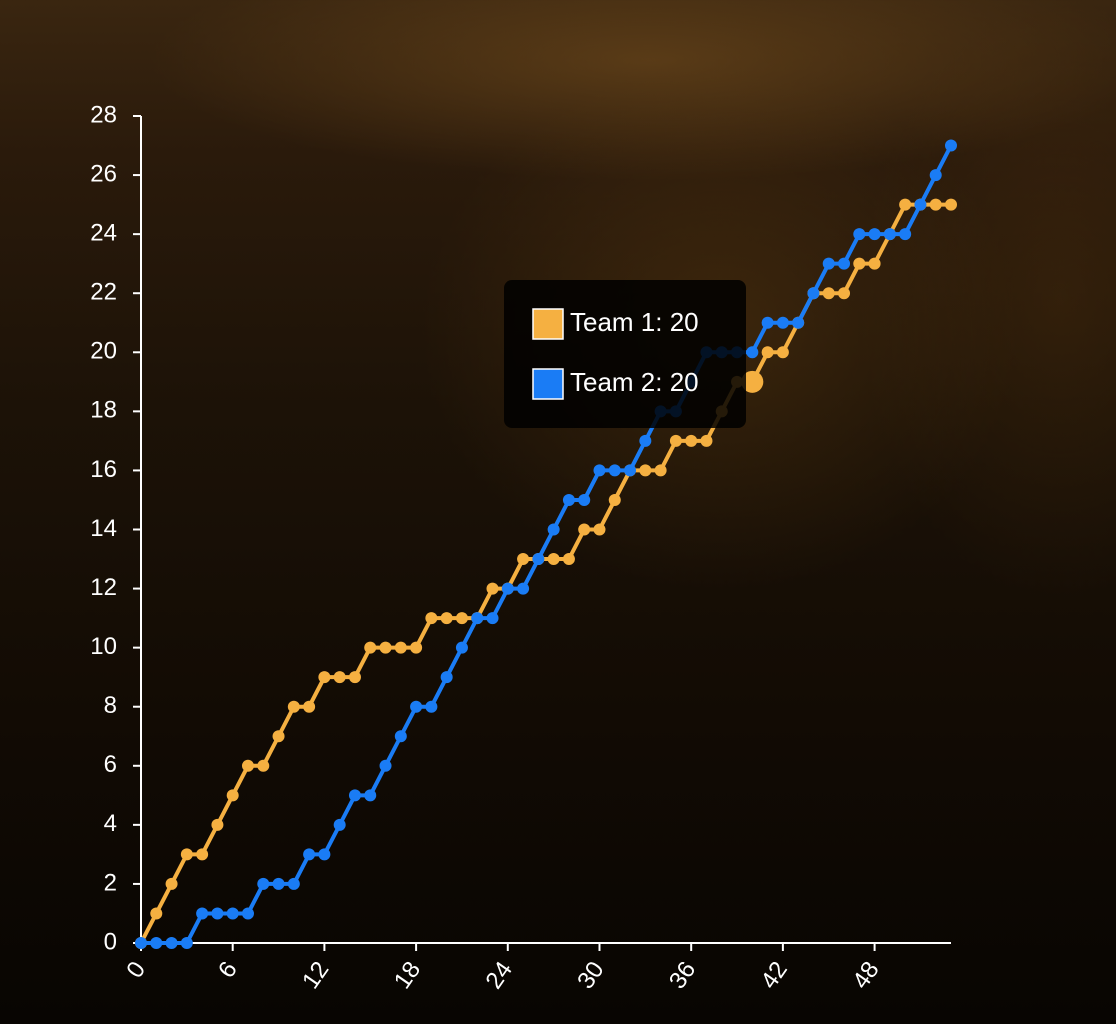 Image resolution: width=1116 pixels, height=1024 pixels. Describe the element at coordinates (103, 528) in the screenshot. I see `y-tick-label: 14` at that location.